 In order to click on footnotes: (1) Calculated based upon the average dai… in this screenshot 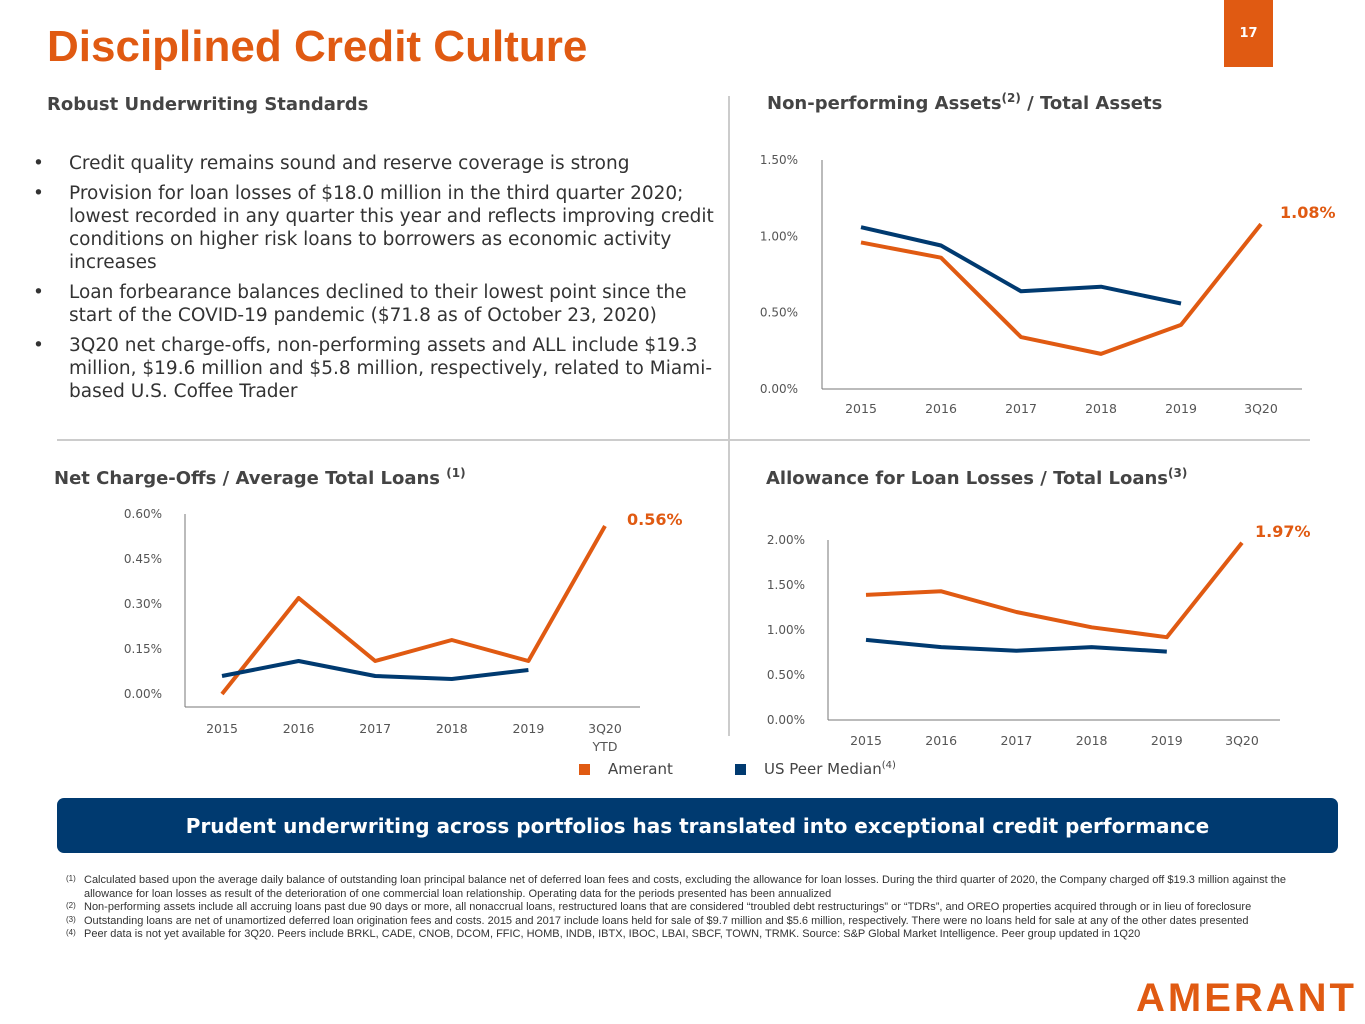, I will do `click(701, 908)`.